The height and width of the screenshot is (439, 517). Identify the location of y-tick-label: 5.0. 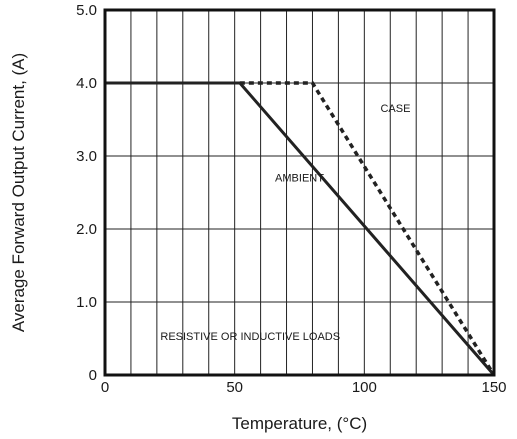
(86, 10).